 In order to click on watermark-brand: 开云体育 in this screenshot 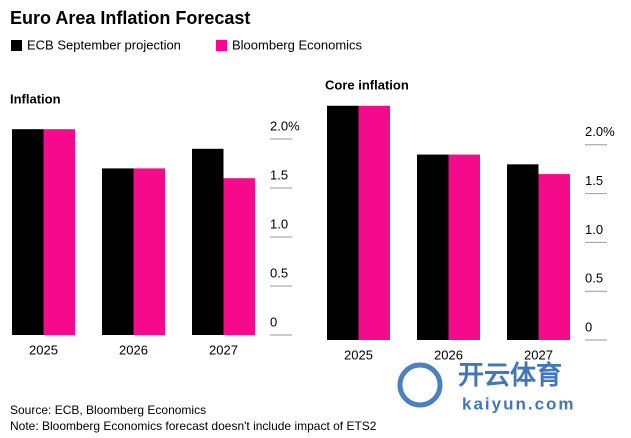, I will do `click(510, 375)`.